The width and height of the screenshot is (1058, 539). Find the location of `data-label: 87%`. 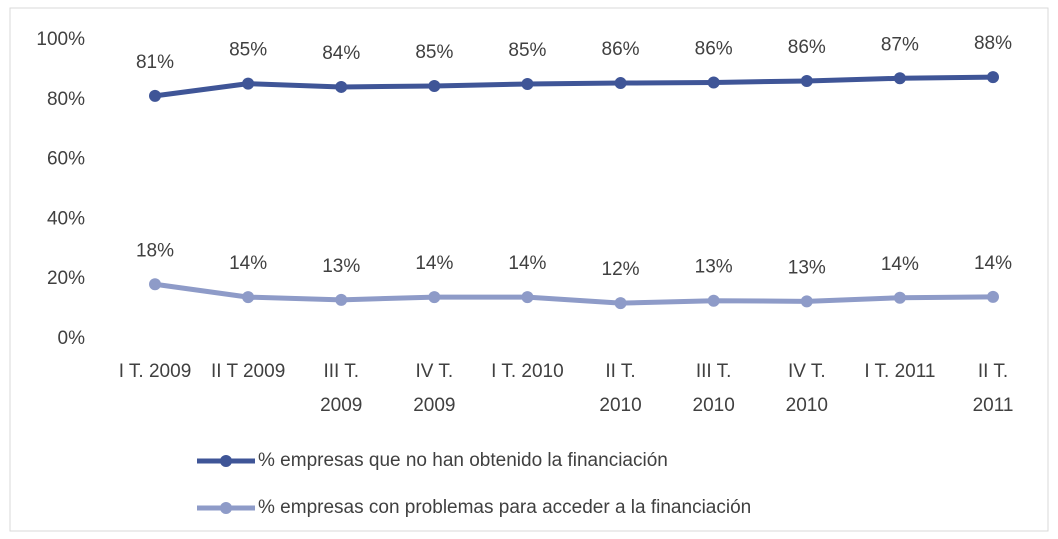

data-label: 87% is located at coordinates (900, 44).